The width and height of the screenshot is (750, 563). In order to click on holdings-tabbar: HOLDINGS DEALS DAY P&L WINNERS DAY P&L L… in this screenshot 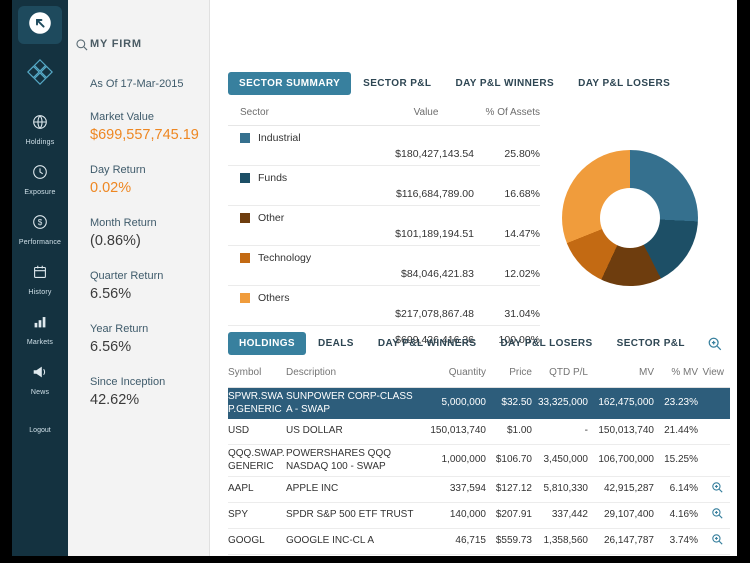, I will do `click(475, 343)`.